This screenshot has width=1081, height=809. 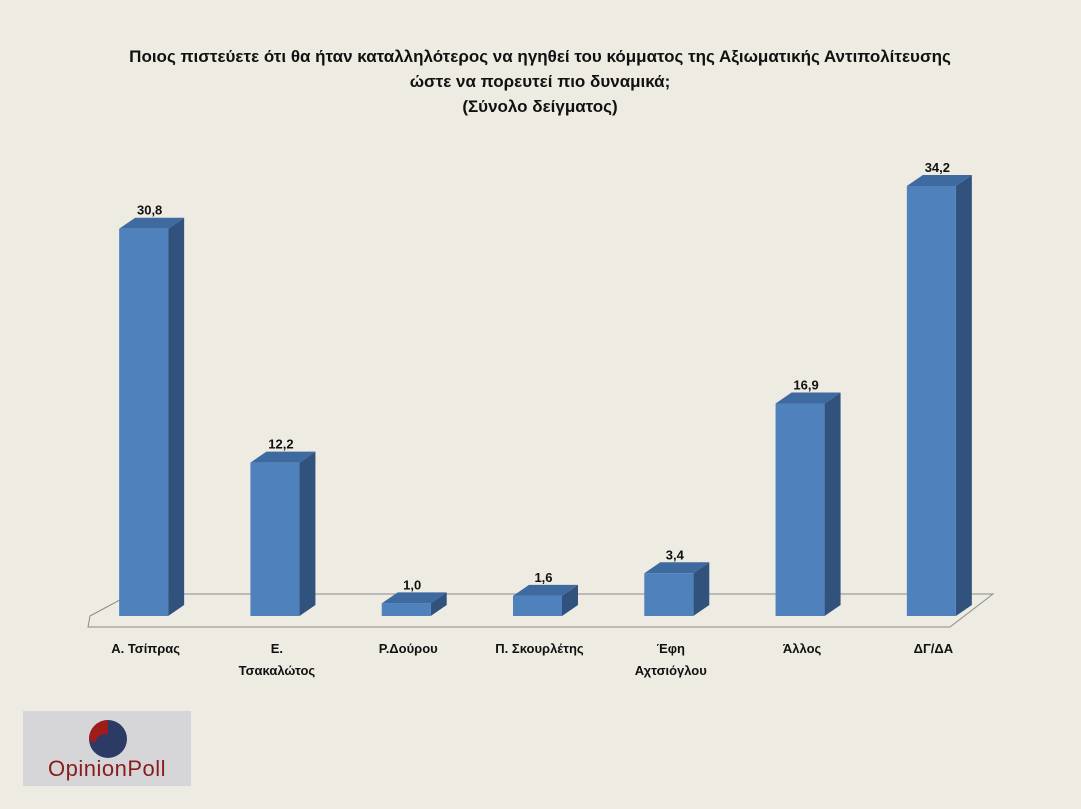 What do you see at coordinates (543, 577) in the screenshot?
I see `data-label: 1,6` at bounding box center [543, 577].